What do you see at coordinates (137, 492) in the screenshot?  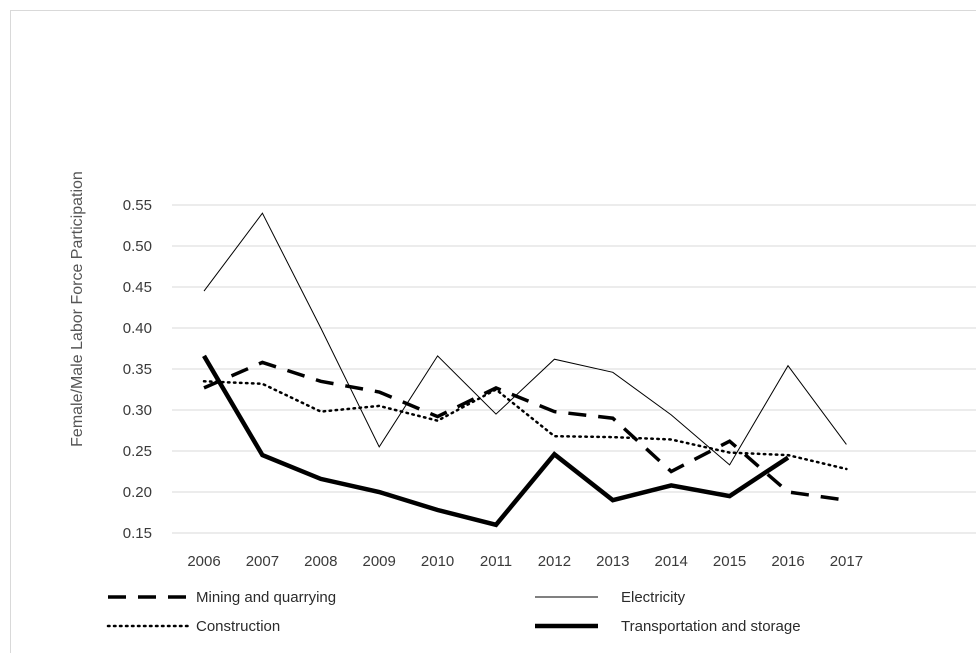 I see `y-tick-label: 0.20` at bounding box center [137, 492].